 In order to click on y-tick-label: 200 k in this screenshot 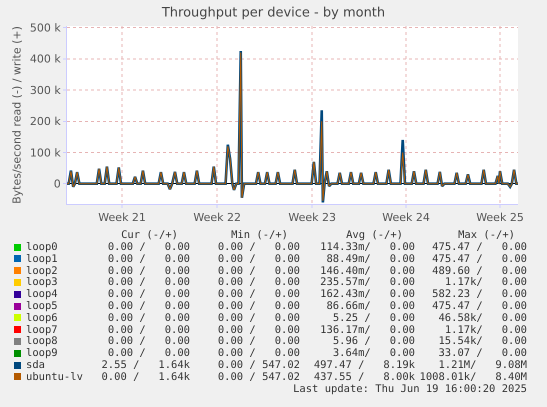, I will do `click(46, 121)`.